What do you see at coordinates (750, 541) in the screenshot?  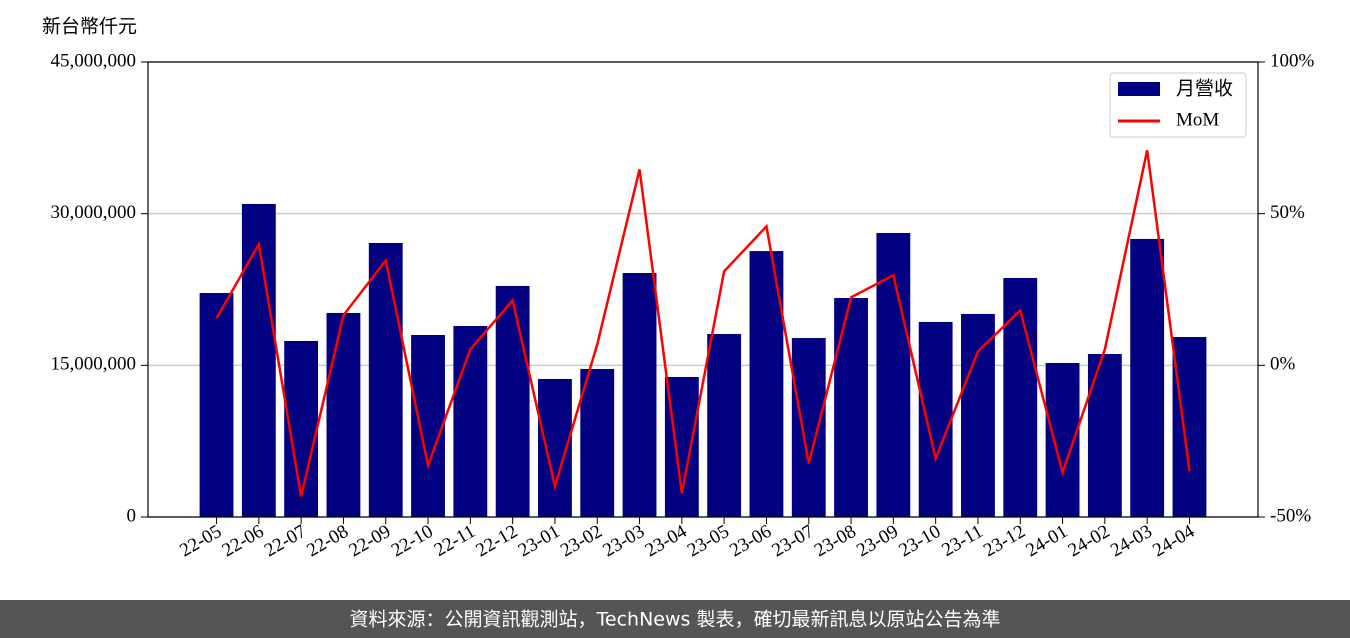 I see `x-tick-label: 23-06` at bounding box center [750, 541].